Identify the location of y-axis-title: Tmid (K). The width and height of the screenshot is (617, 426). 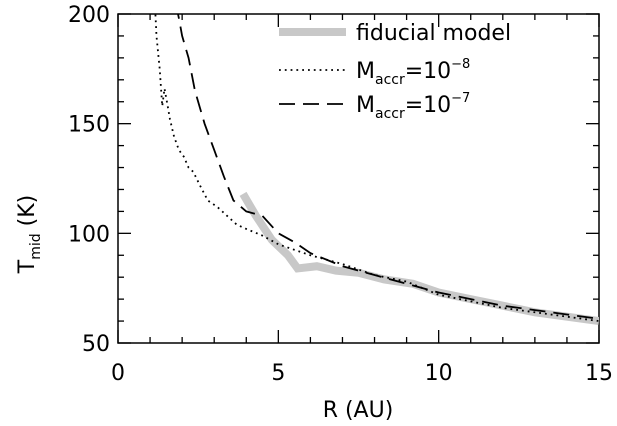
(29, 234).